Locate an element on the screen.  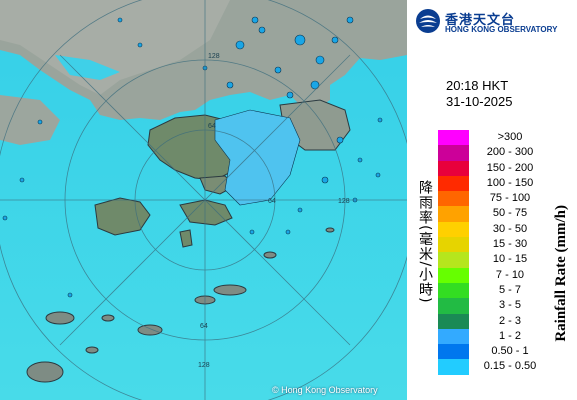
legend-row: 3 - 5 is located at coordinates (507, 306).